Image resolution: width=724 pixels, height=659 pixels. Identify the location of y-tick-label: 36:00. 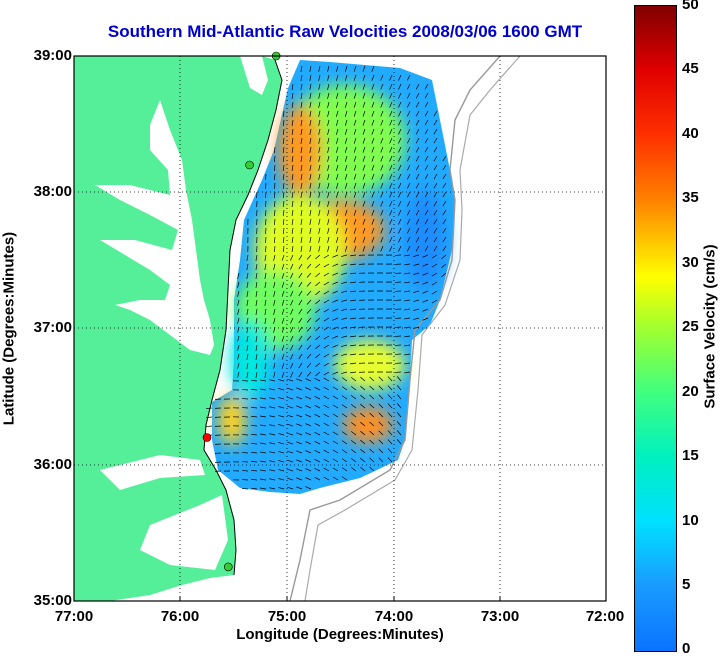
(52, 464).